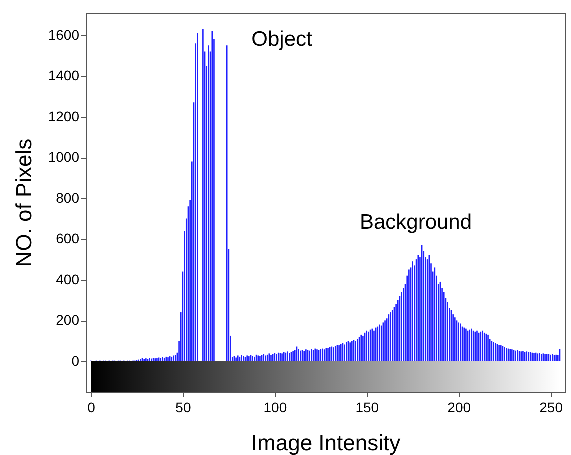 The width and height of the screenshot is (571, 455). Describe the element at coordinates (326, 442) in the screenshot. I see `x-axis-title: Image Intensity` at that location.